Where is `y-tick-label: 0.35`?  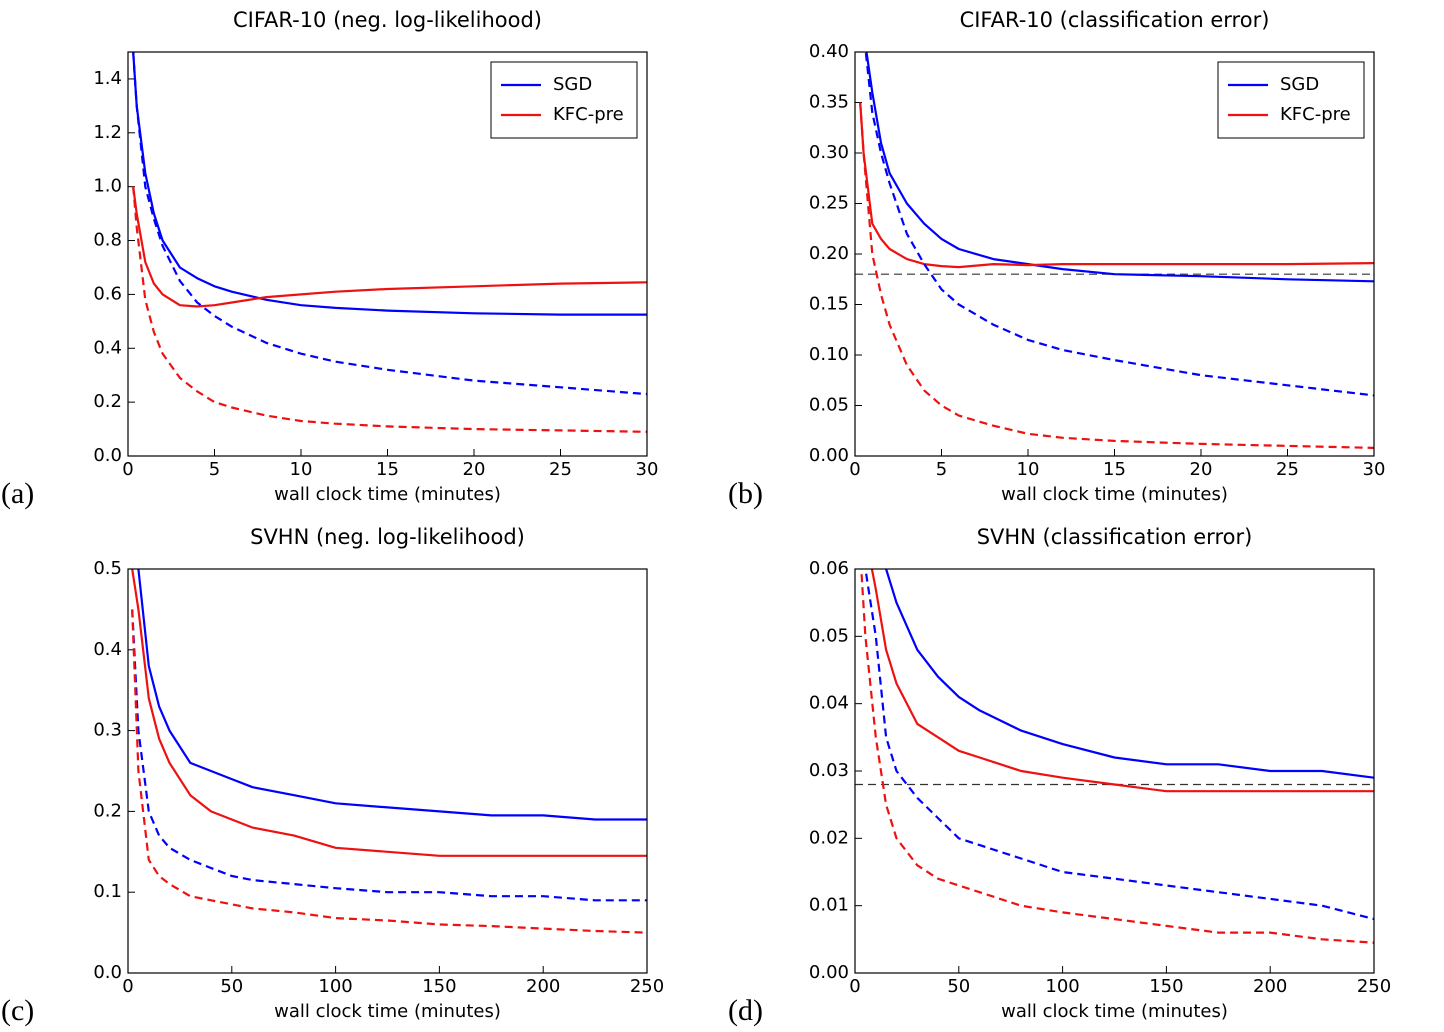 y-tick-label: 0.35 is located at coordinates (829, 102).